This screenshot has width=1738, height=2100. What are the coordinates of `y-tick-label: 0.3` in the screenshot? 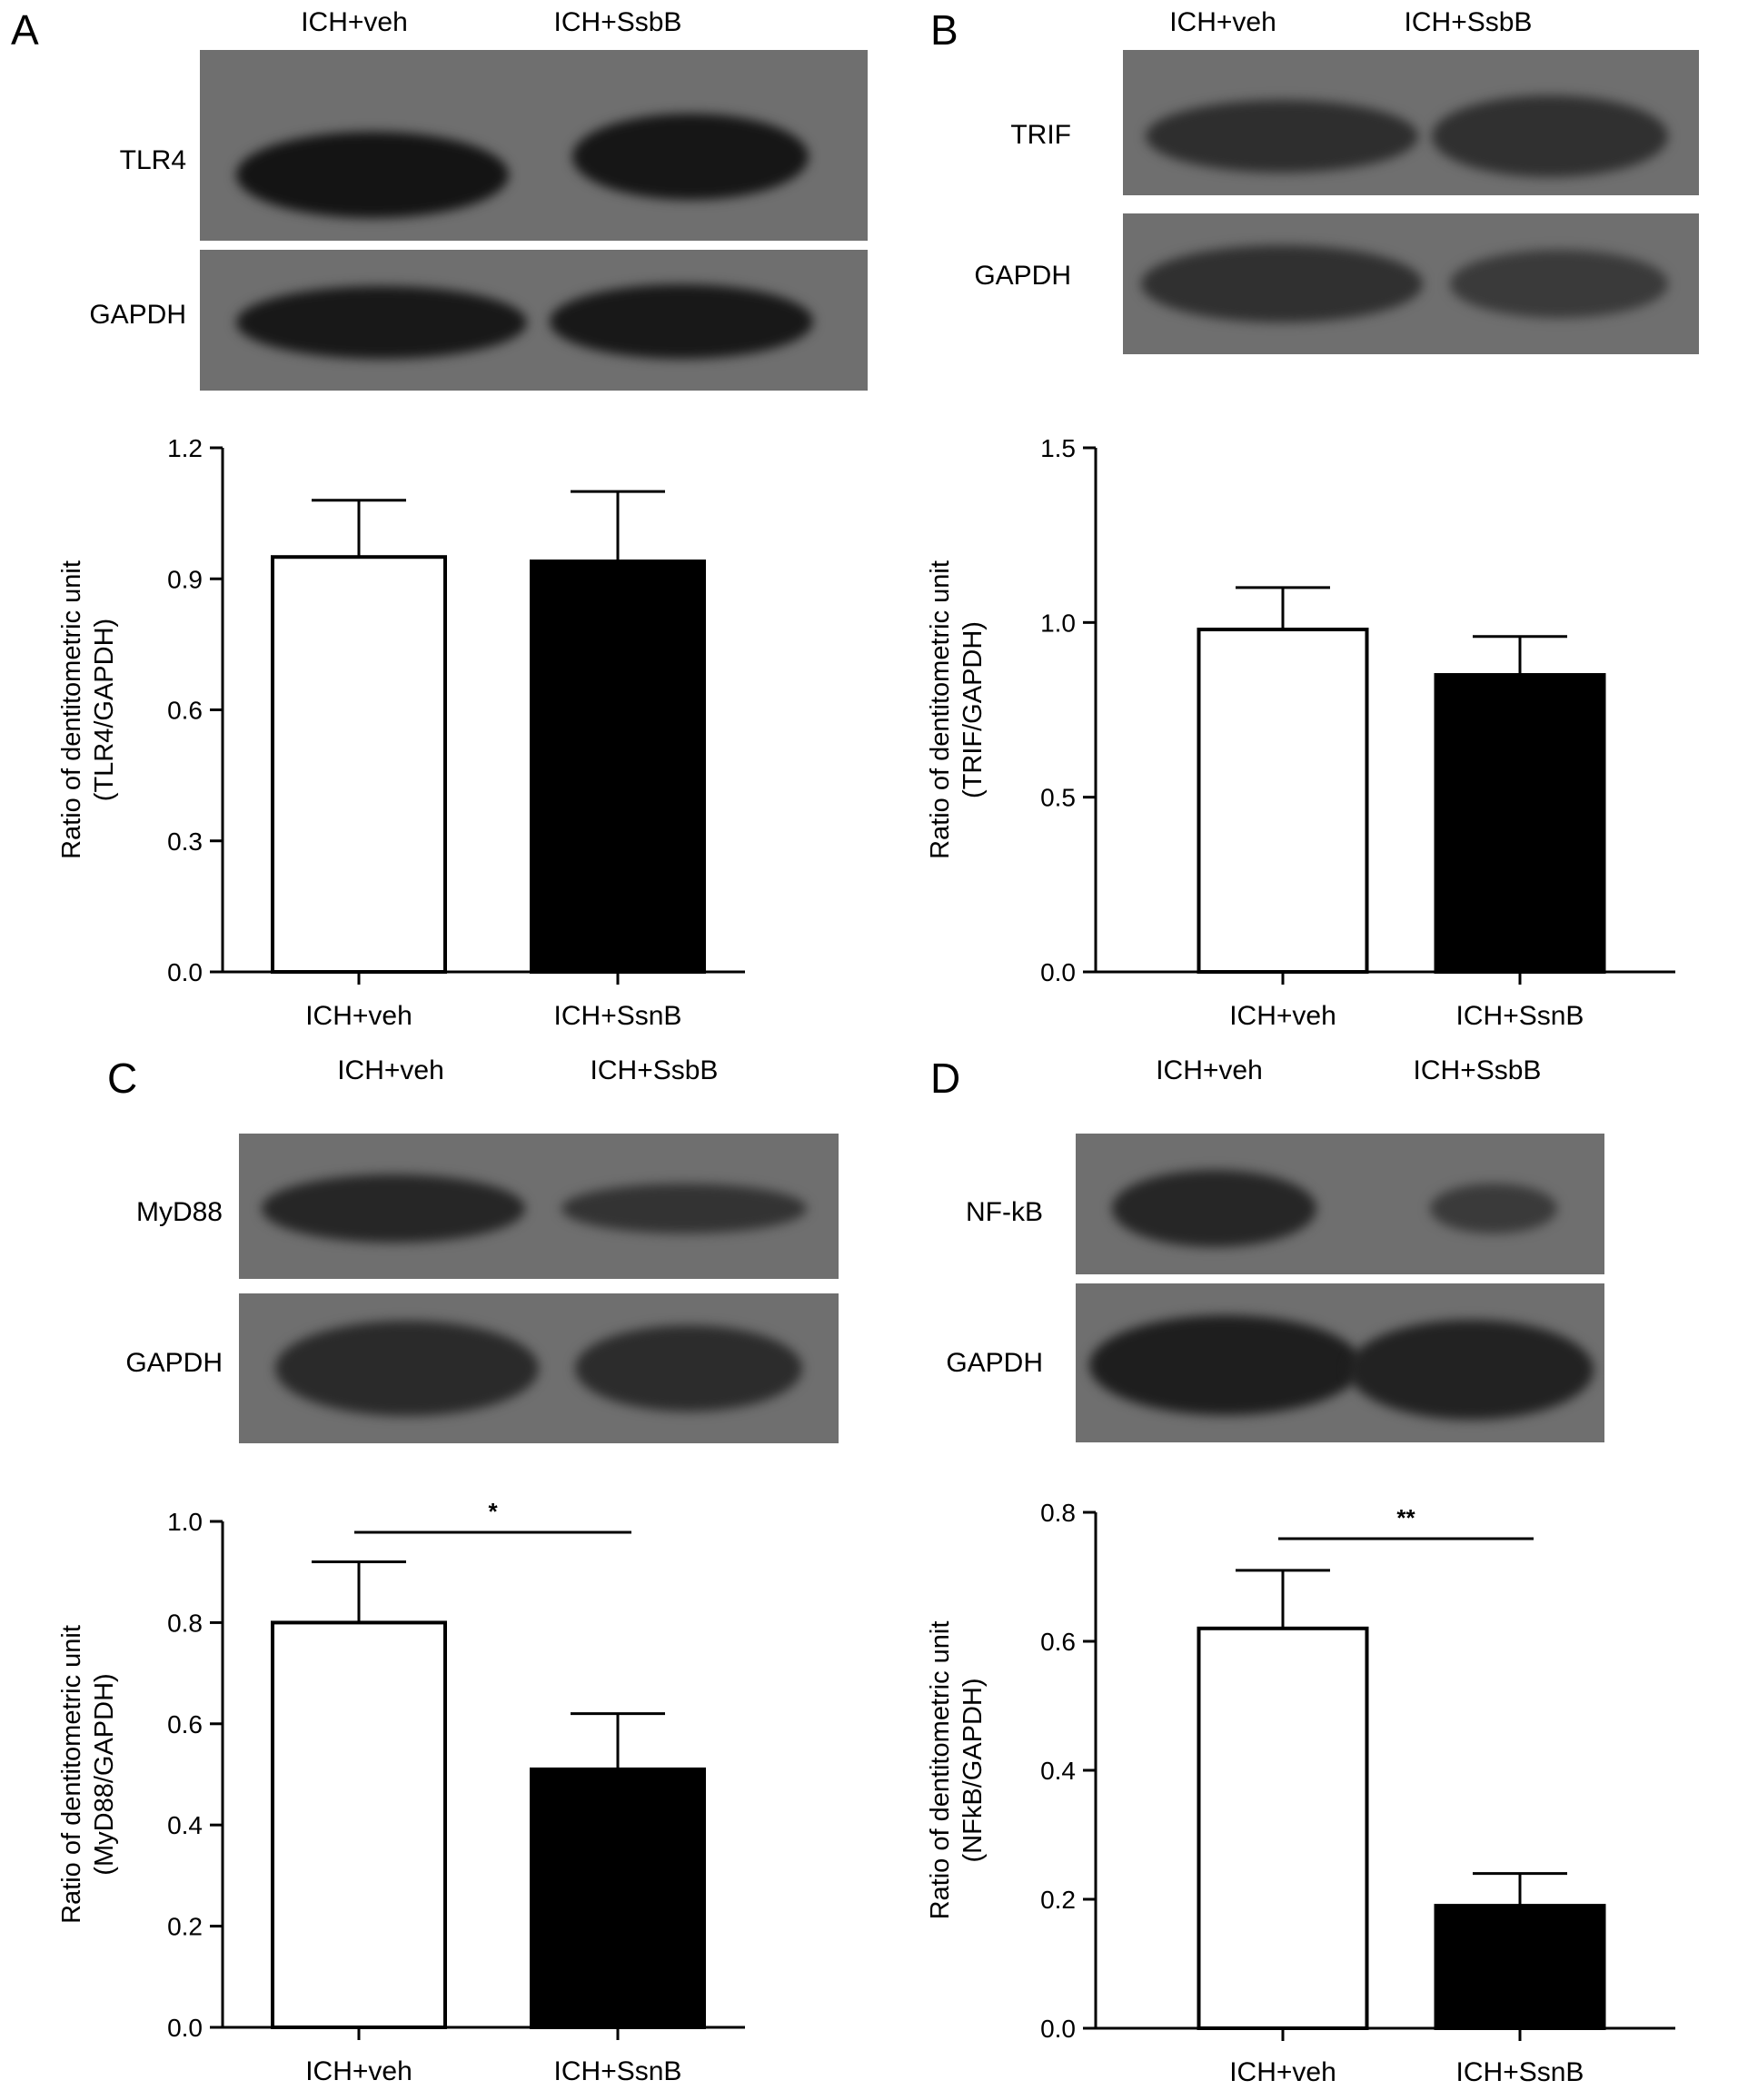 It's located at (185, 841).